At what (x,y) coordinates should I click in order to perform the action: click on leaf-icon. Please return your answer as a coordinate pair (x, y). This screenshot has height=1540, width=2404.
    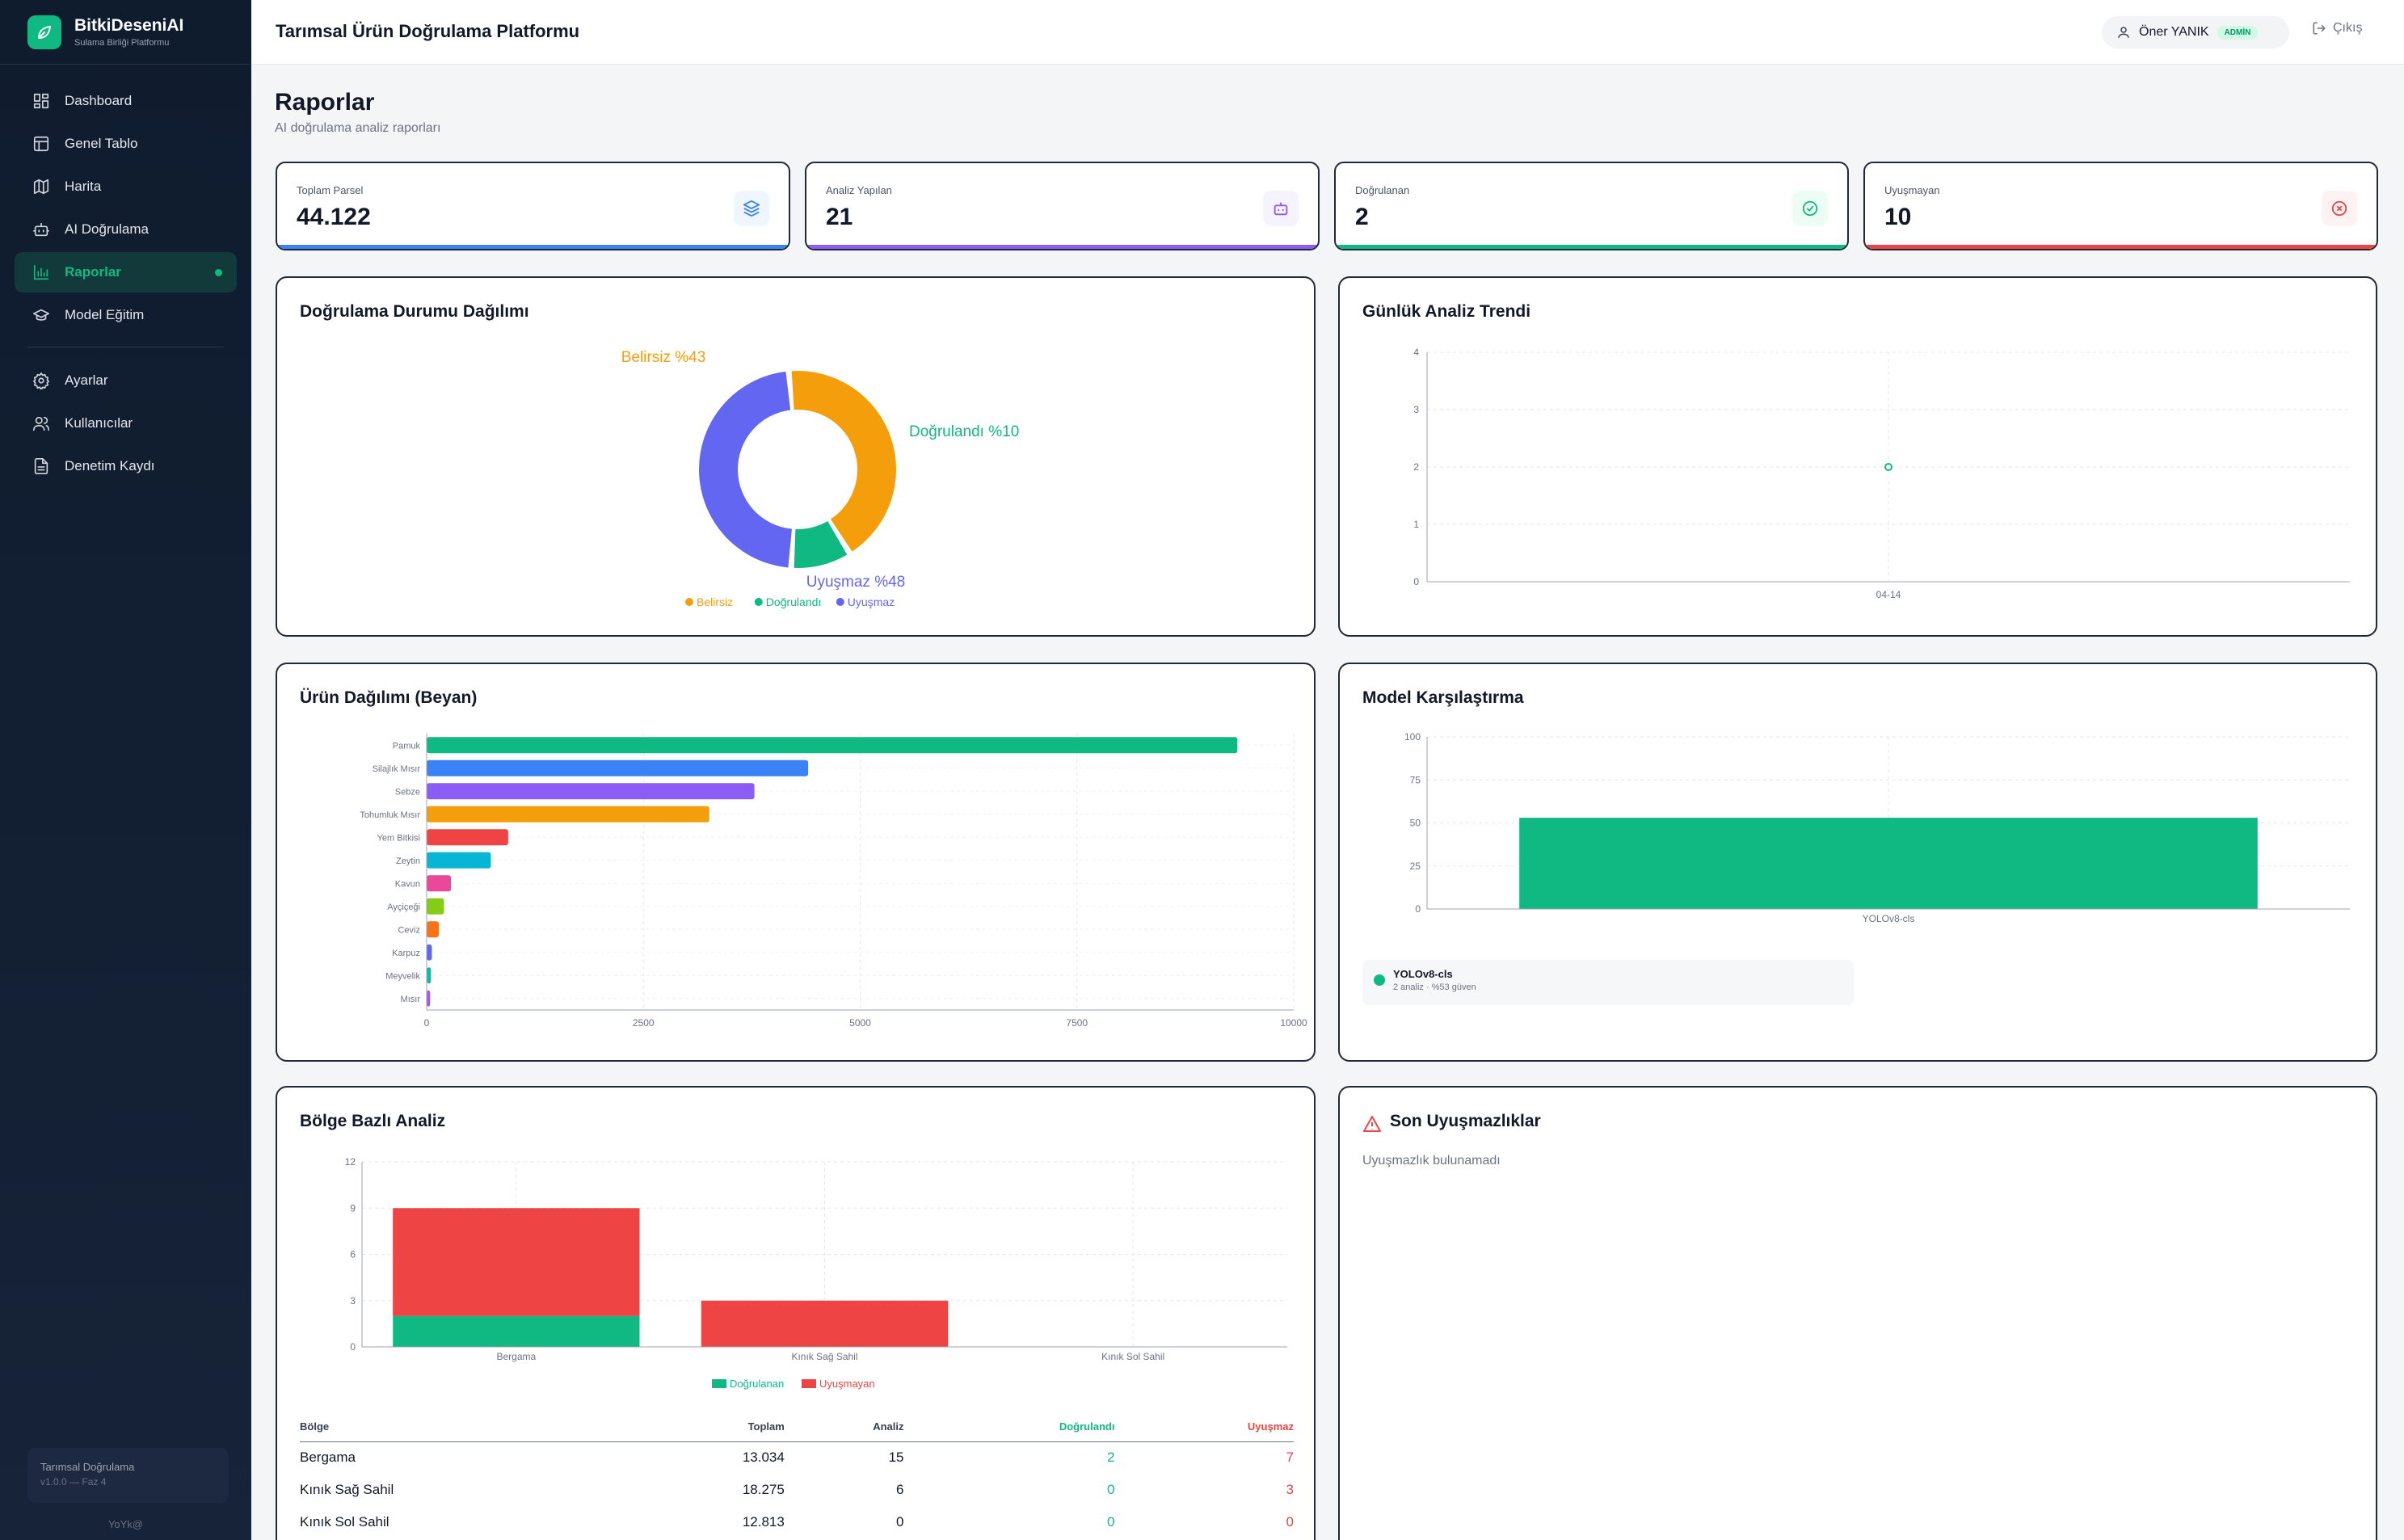
    Looking at the image, I should click on (44, 32).